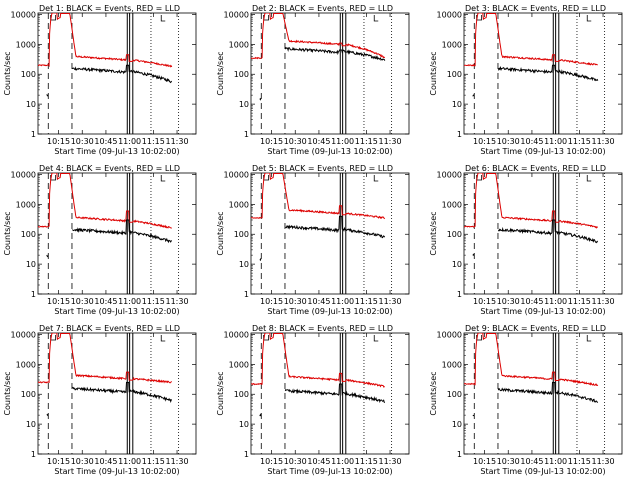 This screenshot has height=480, width=640. Describe the element at coordinates (322, 8) in the screenshot. I see `panel-title: Det 2: BLACK = Events, RED = LLD` at that location.